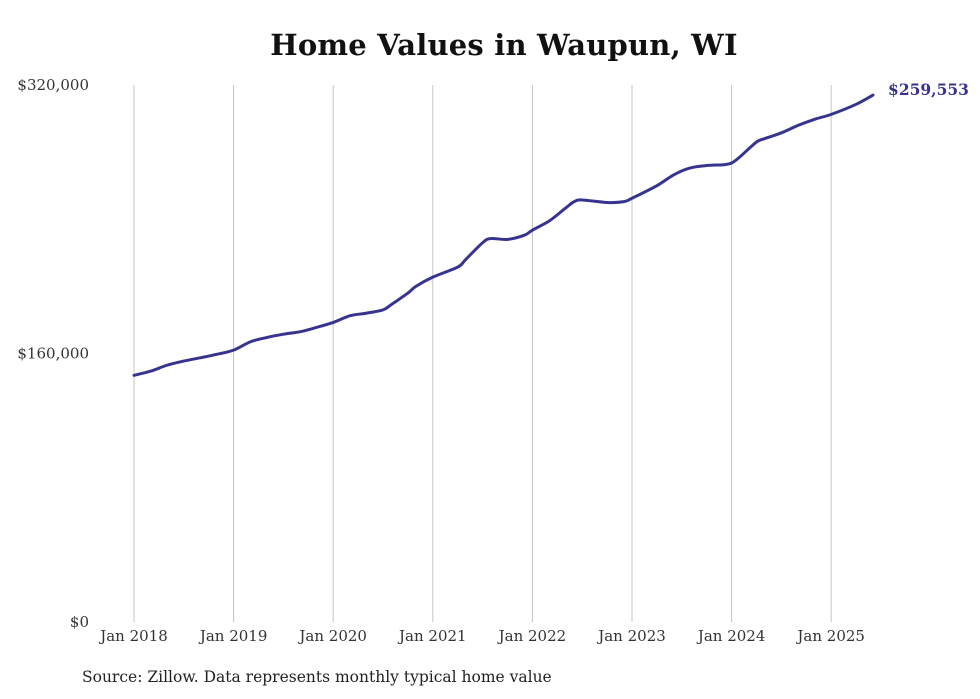 The width and height of the screenshot is (980, 699). Describe the element at coordinates (53, 85) in the screenshot. I see `y-tick-label: $320,000` at that location.